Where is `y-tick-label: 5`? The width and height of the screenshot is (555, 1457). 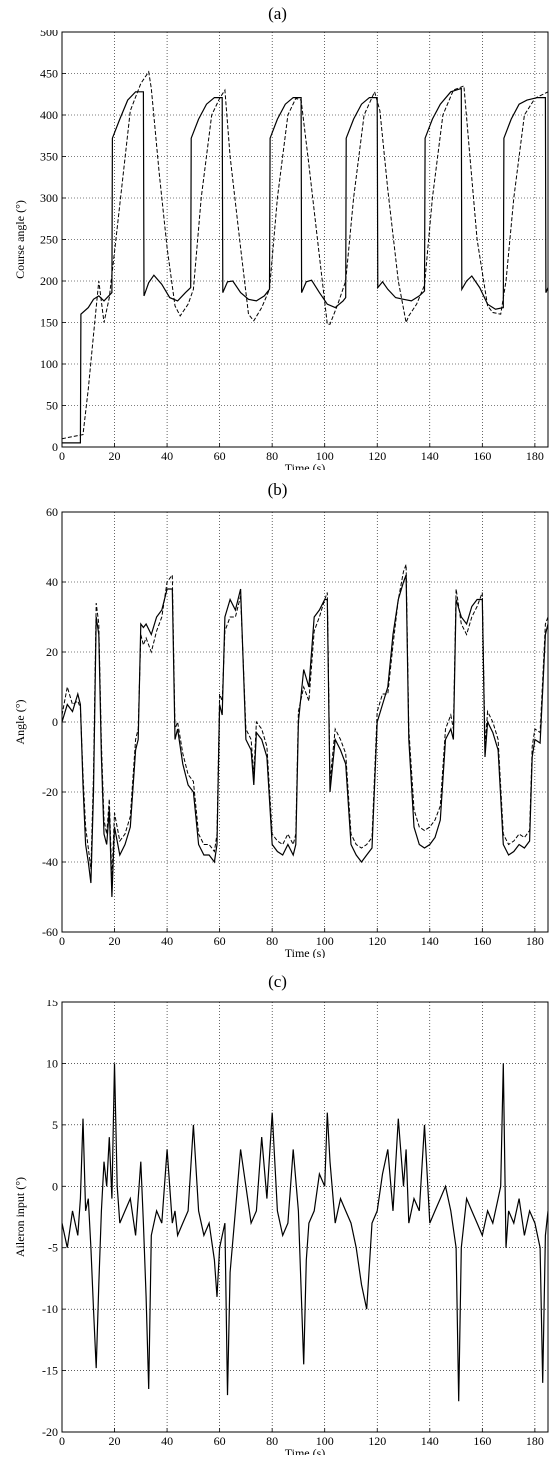 y-tick-label: 5 is located at coordinates (55, 1125).